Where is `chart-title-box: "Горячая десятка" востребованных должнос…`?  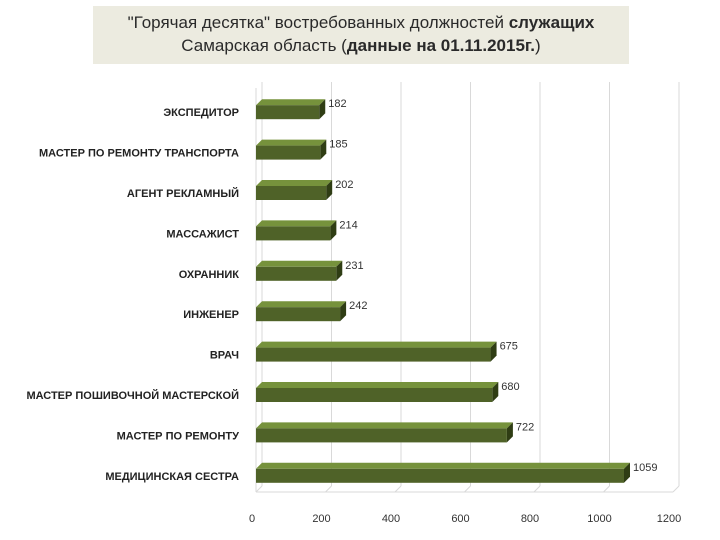 chart-title-box: "Горячая десятка" востребованных должнос… is located at coordinates (361, 35).